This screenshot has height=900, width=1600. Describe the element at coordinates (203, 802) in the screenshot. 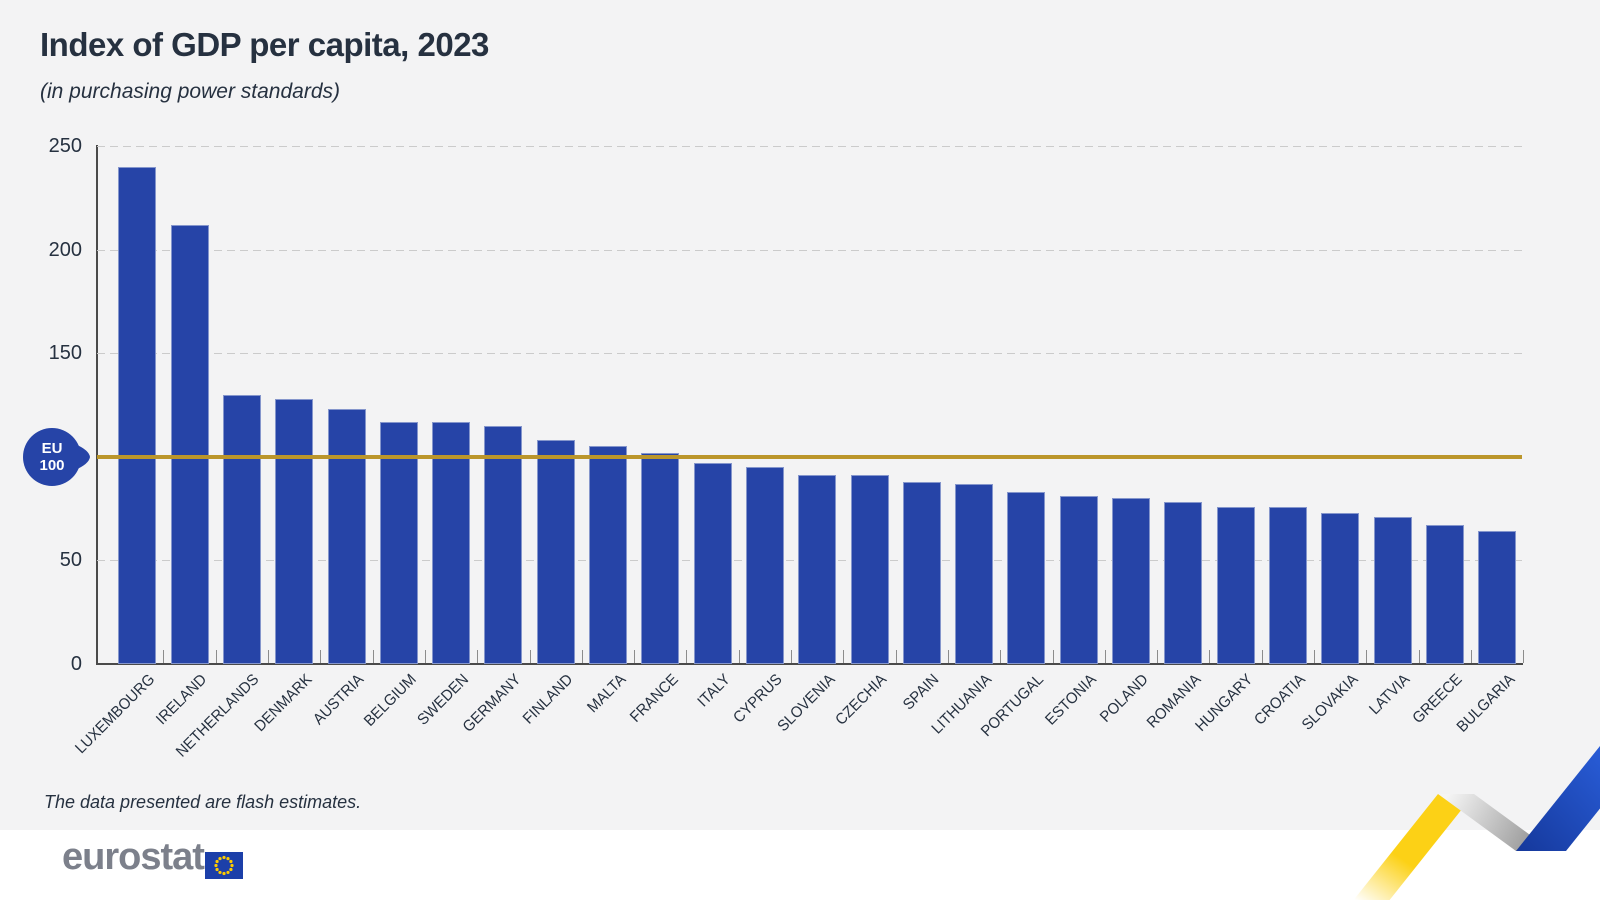

I see `footnote: The data presented are flash estimates.` at that location.